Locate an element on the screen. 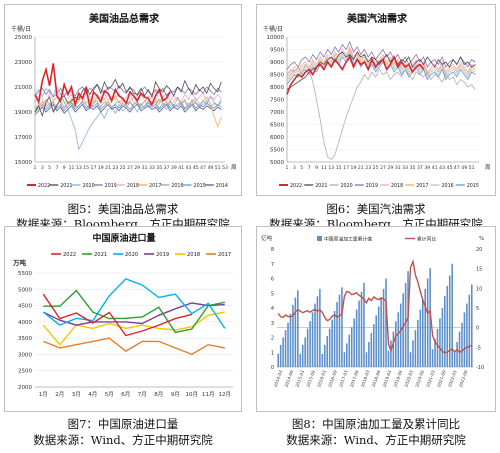  x-tick-label: 5月 is located at coordinates (109, 394).